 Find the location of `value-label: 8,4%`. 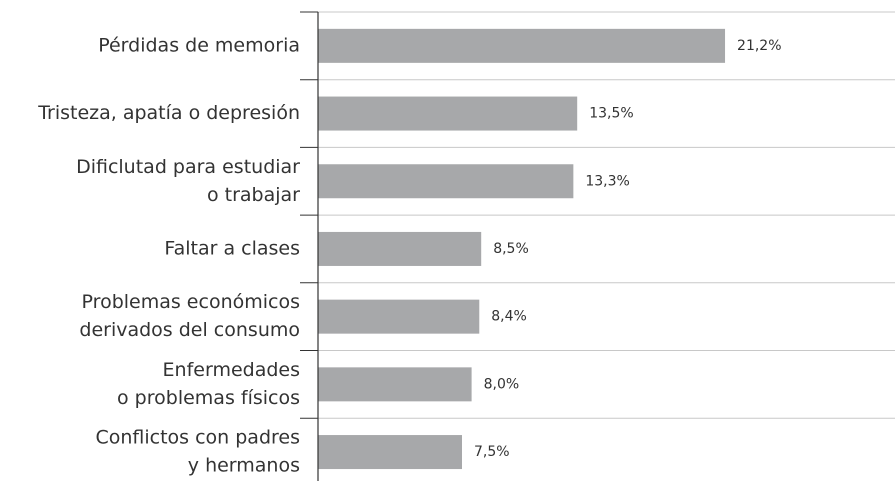

value-label: 8,4% is located at coordinates (509, 317).